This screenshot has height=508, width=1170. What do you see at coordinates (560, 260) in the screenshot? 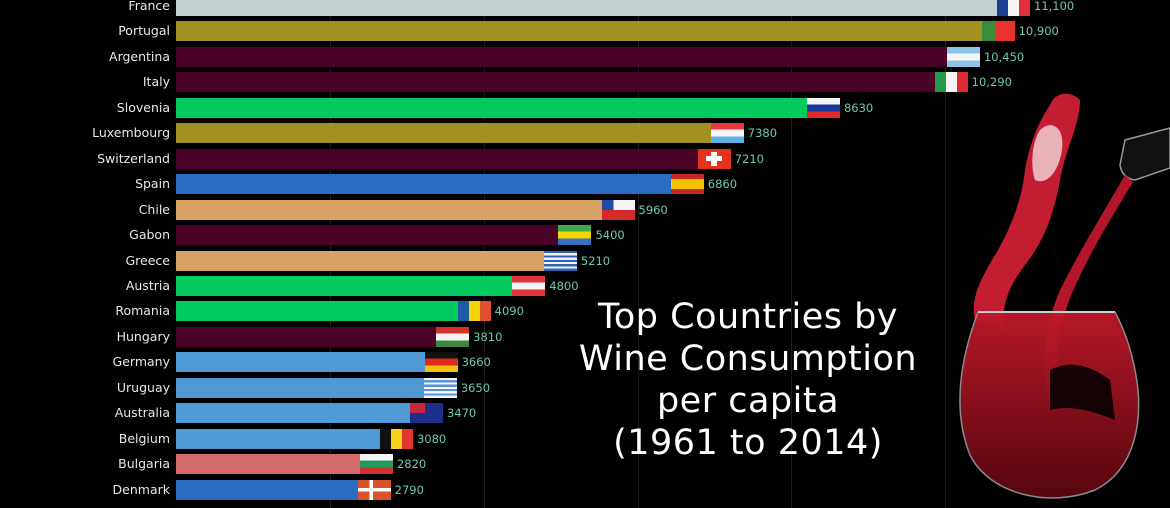
I see `greece-flag-icon` at bounding box center [560, 260].